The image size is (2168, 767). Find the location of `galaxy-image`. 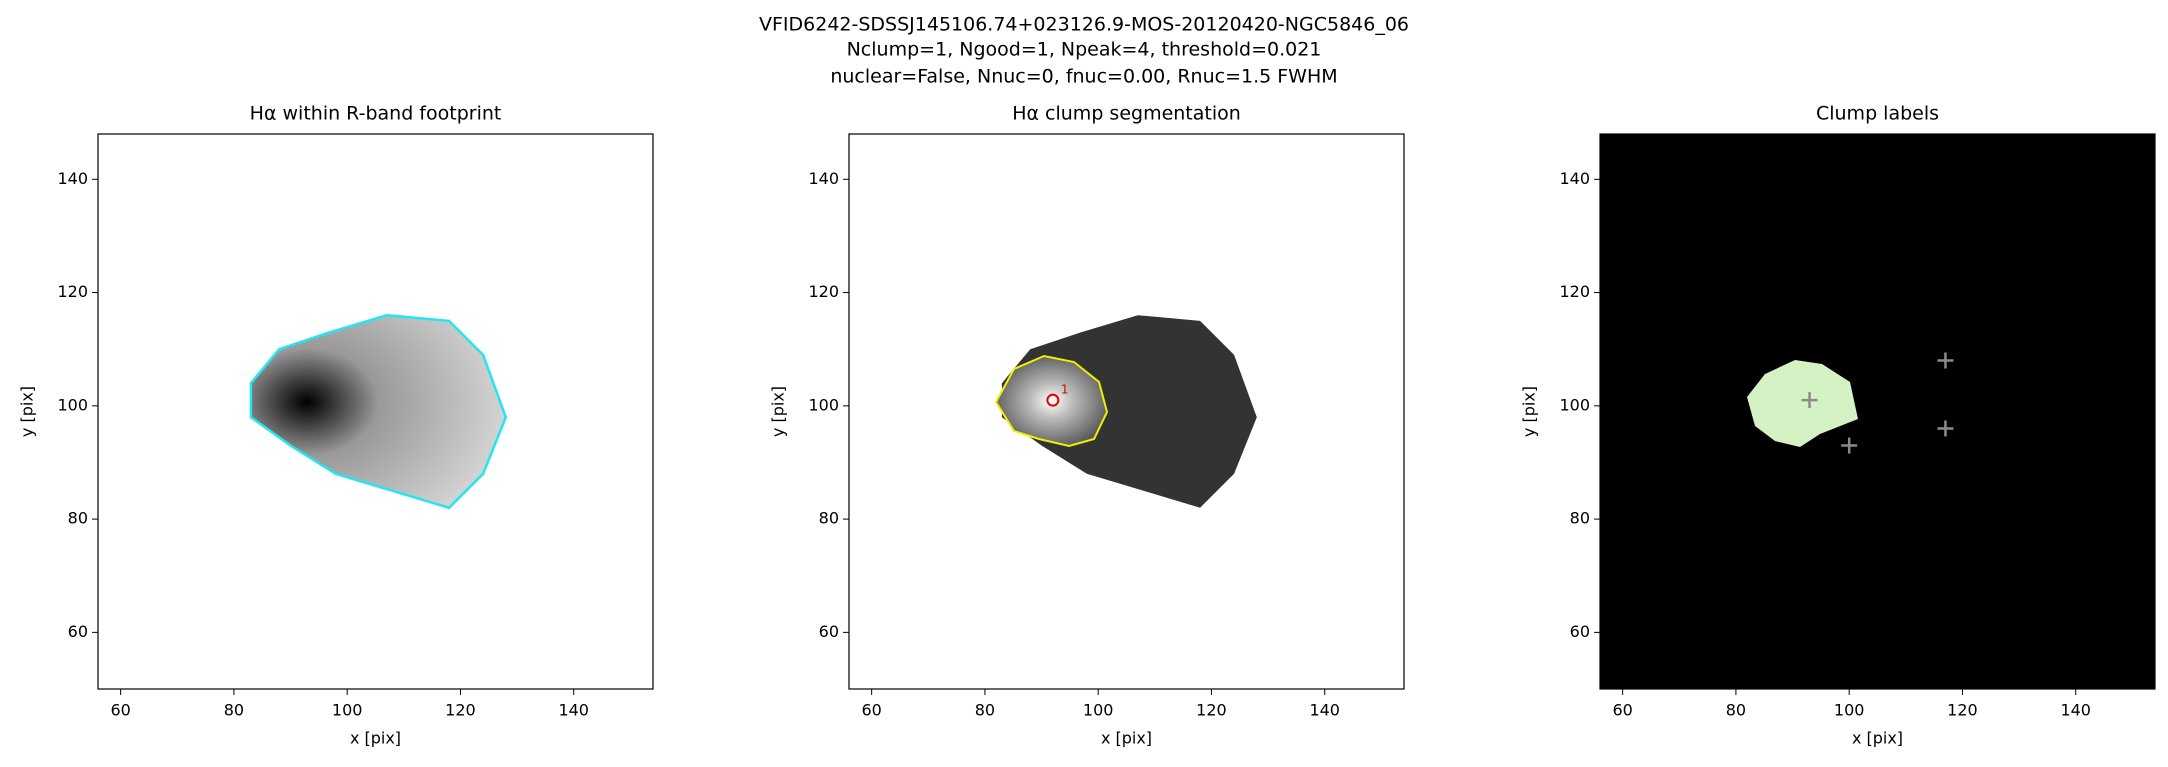

galaxy-image is located at coordinates (378, 411).